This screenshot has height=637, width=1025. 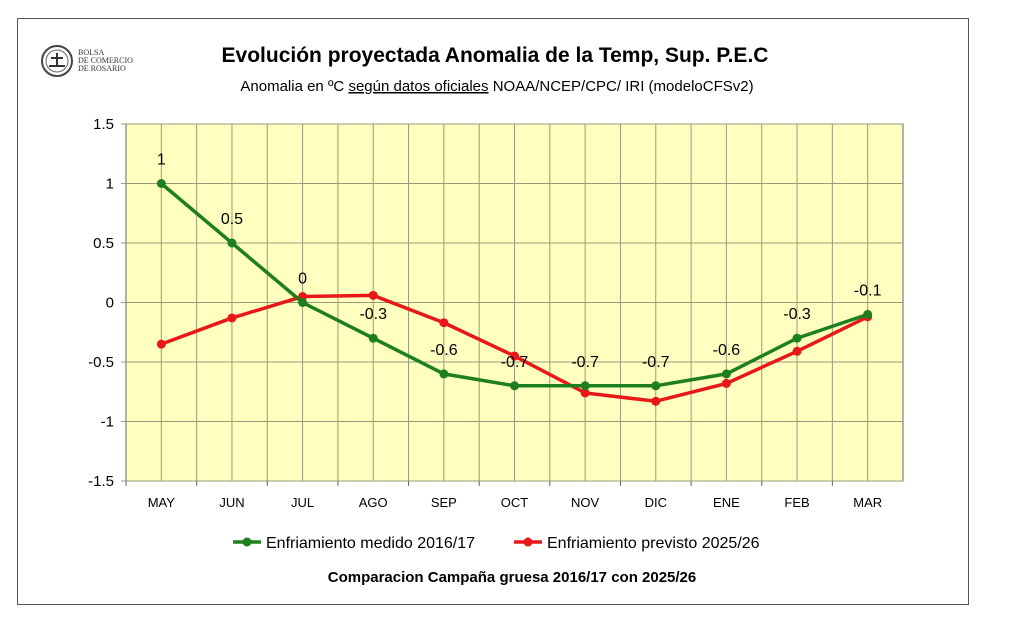 What do you see at coordinates (796, 502) in the screenshot?
I see `x-tick-label: FEB` at bounding box center [796, 502].